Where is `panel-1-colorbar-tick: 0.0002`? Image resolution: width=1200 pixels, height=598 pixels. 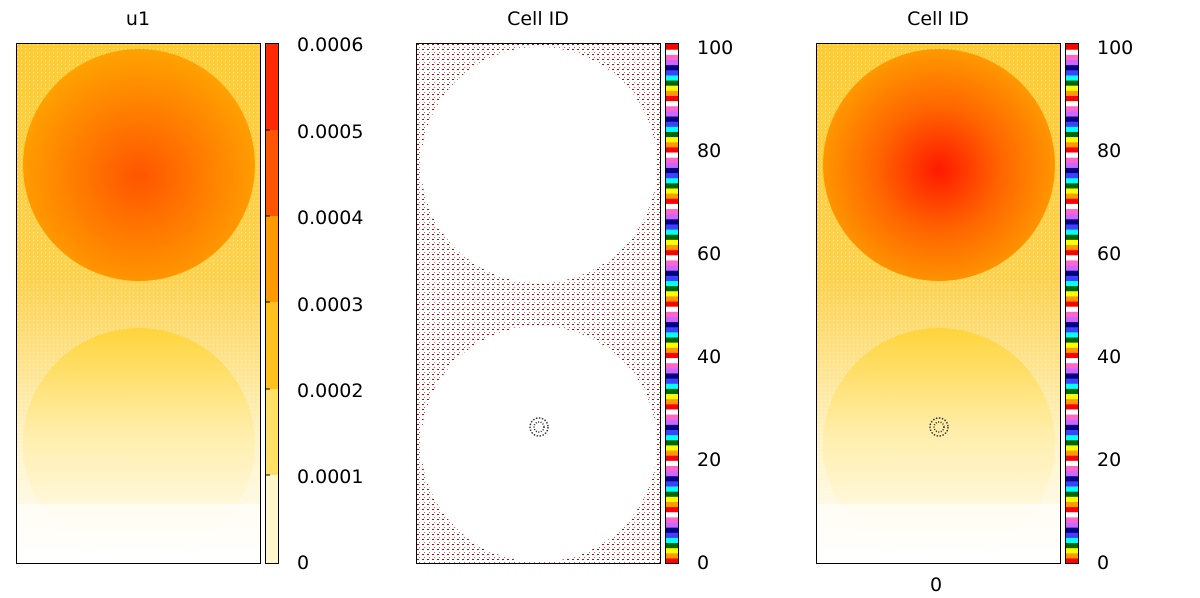
panel-1-colorbar-tick: 0.0002 is located at coordinates (330, 391).